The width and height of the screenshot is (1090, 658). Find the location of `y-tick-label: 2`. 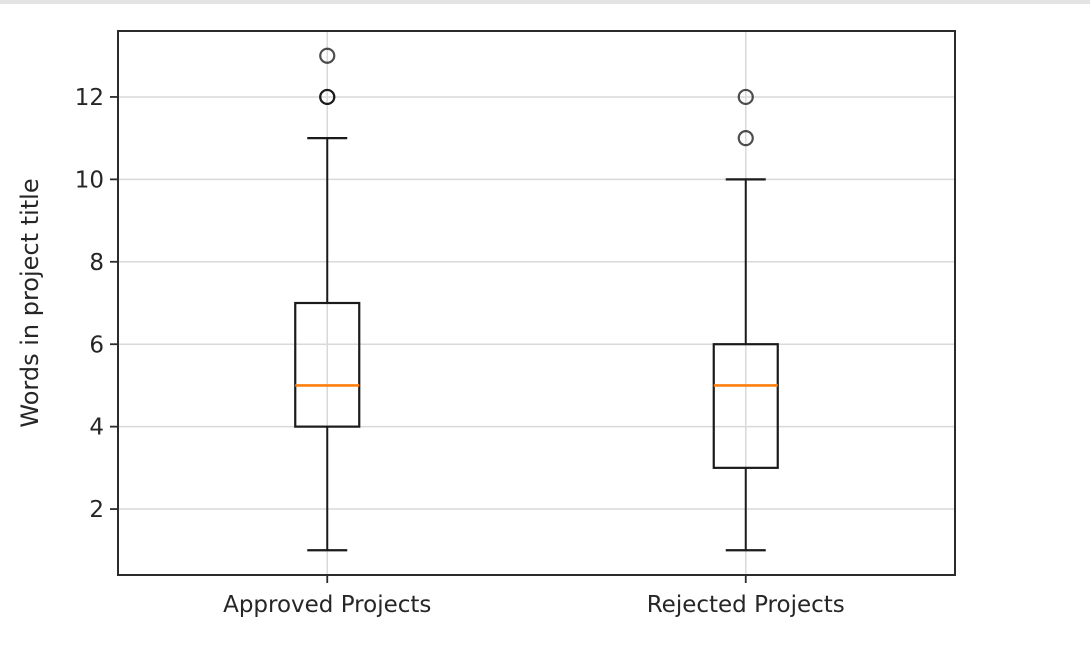

y-tick-label: 2 is located at coordinates (96, 510).